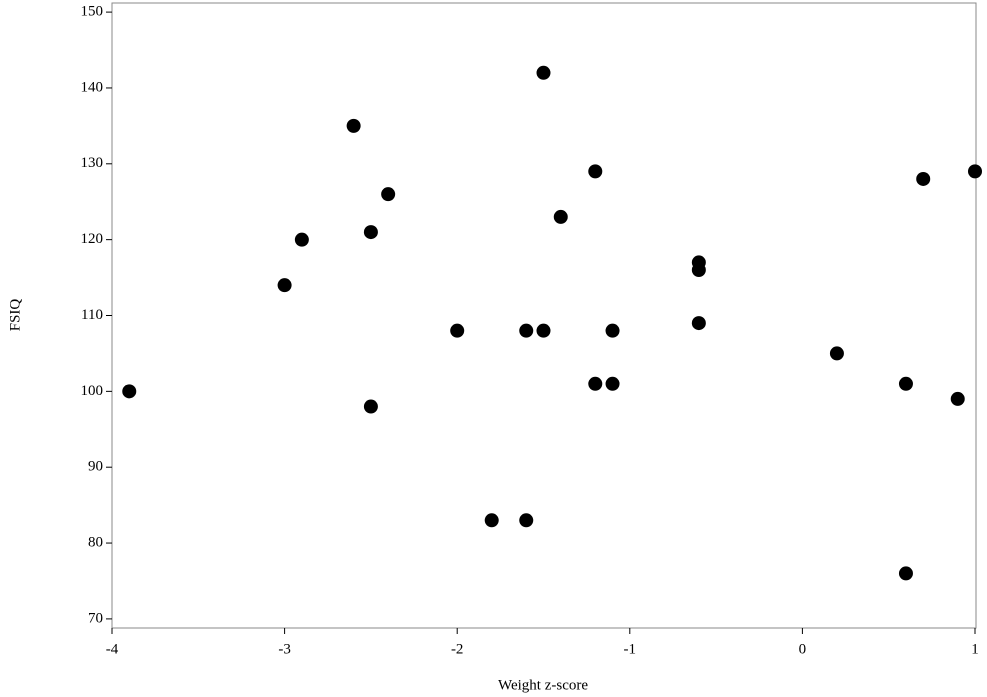 Image resolution: width=987 pixels, height=697 pixels. Describe the element at coordinates (92, 391) in the screenshot. I see `y-tick-label: 100` at that location.